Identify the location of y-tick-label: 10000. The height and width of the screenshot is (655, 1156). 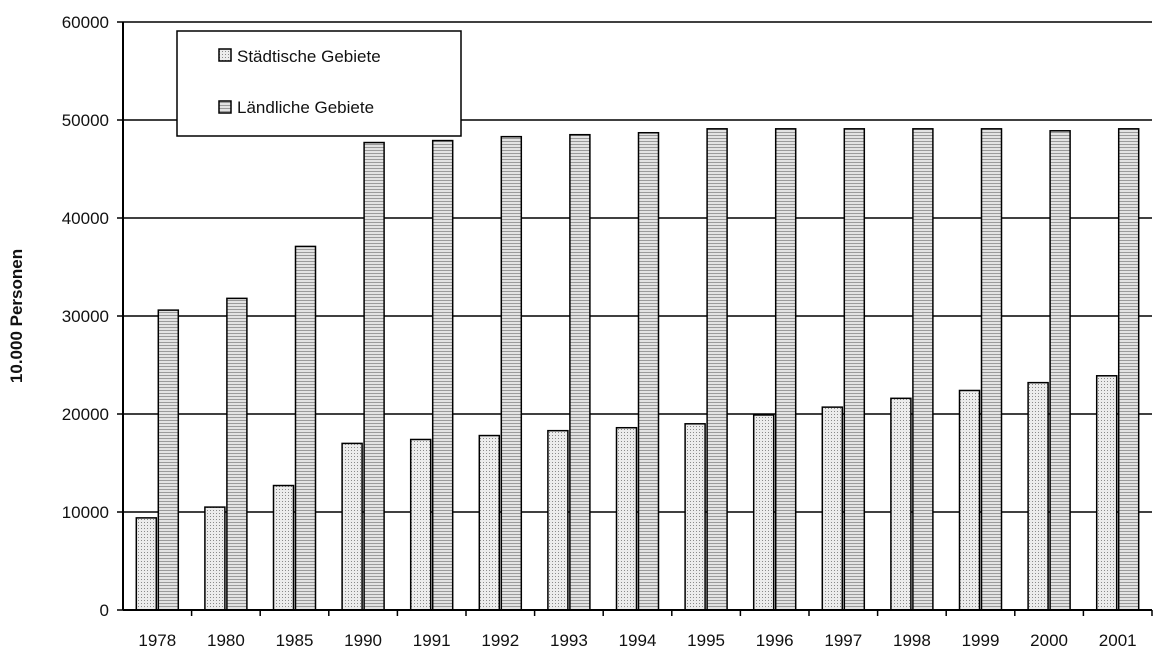
(85, 512).